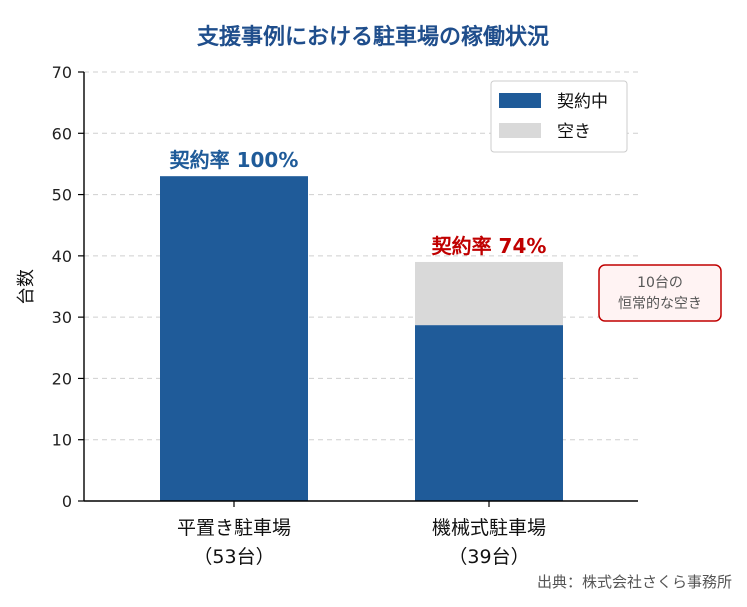 This screenshot has height=607, width=747. What do you see at coordinates (582, 102) in the screenshot?
I see `legend-label: 契約中` at bounding box center [582, 102].